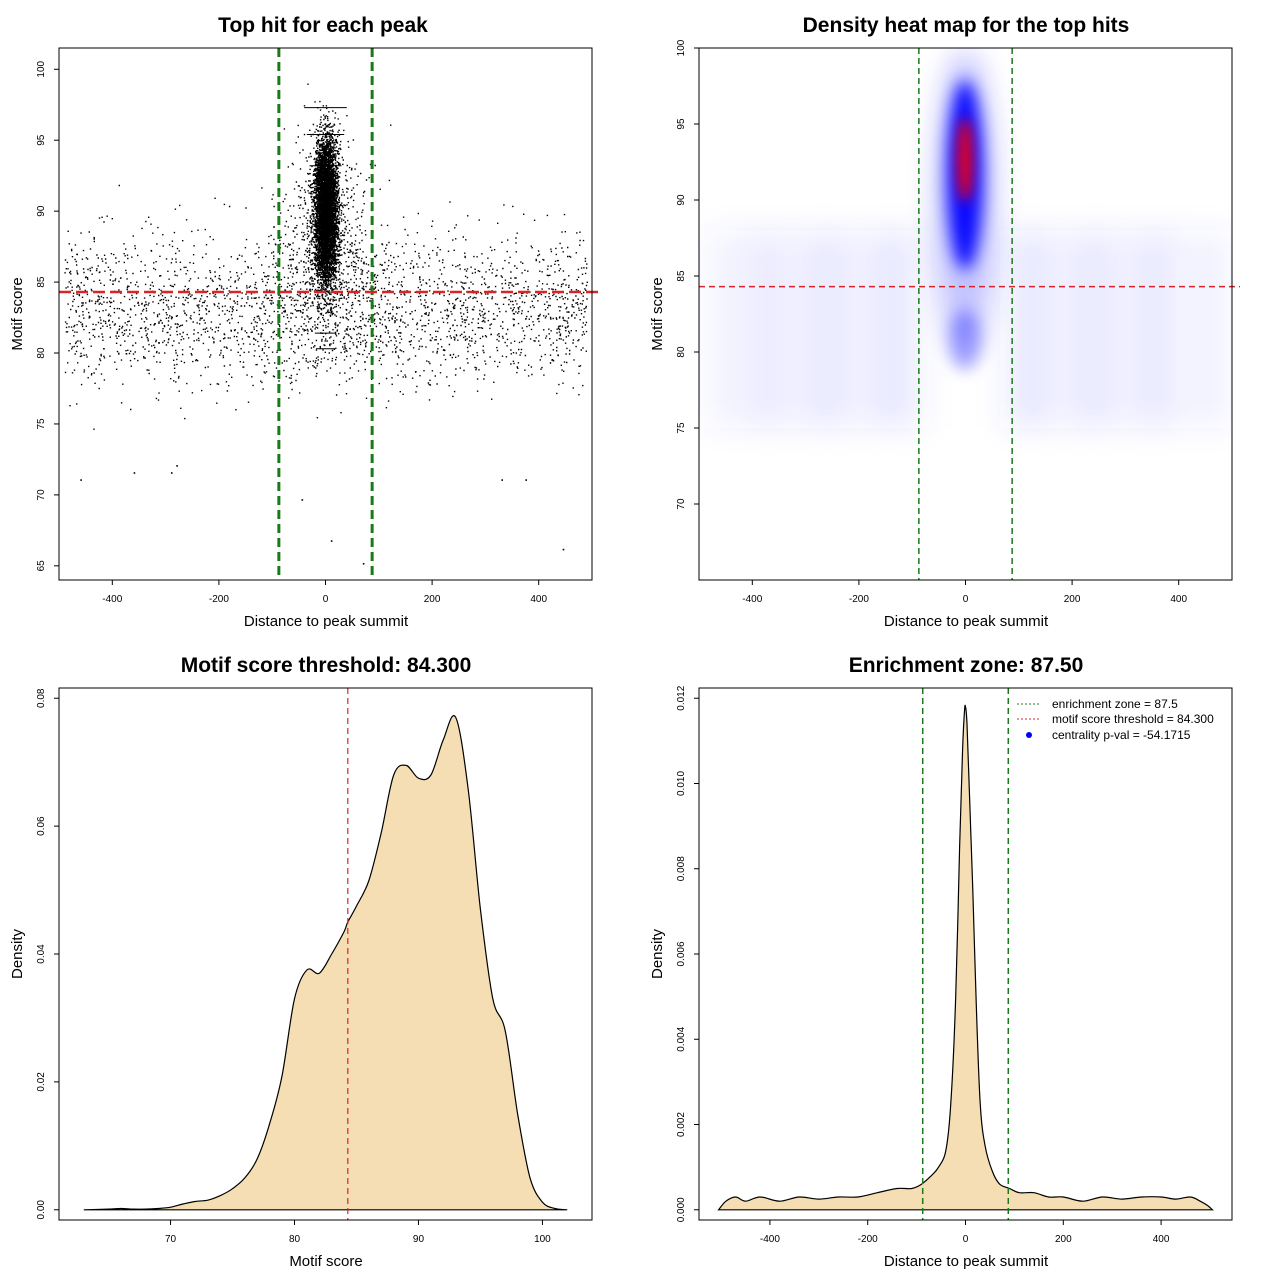 Image resolution: width=1280 pixels, height=1280 pixels. Describe the element at coordinates (965, 160) in the screenshot. I see `heatmap-peak` at that location.